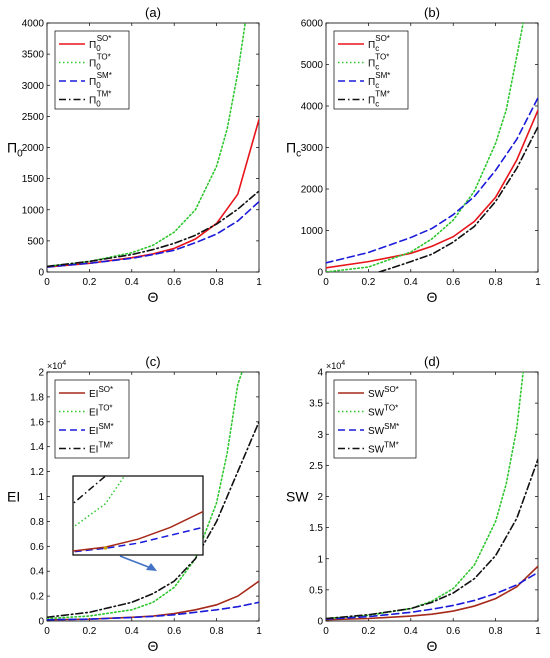 The image size is (550, 658). I want to click on y-tick-label: 1500, so click(33, 179).